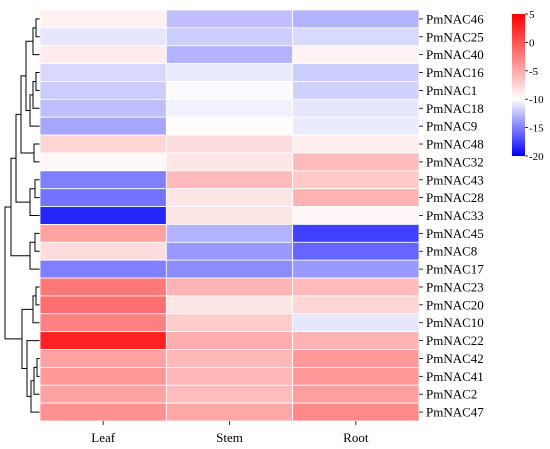 Image resolution: width=550 pixels, height=449 pixels. I want to click on row-label: PmNAC45, so click(455, 233).